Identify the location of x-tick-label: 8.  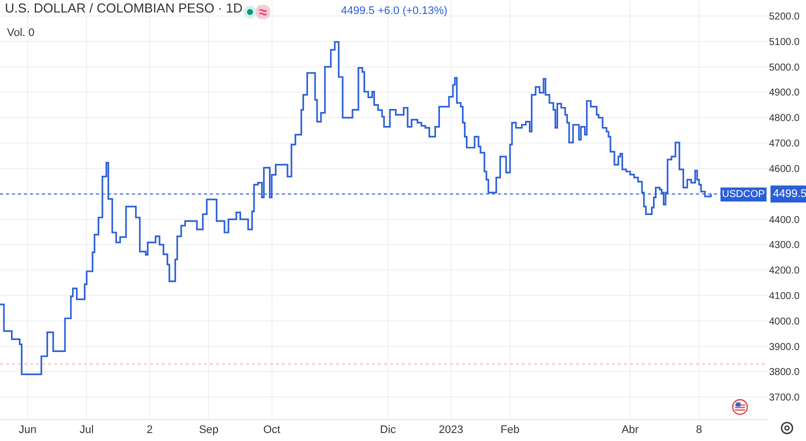
(699, 430).